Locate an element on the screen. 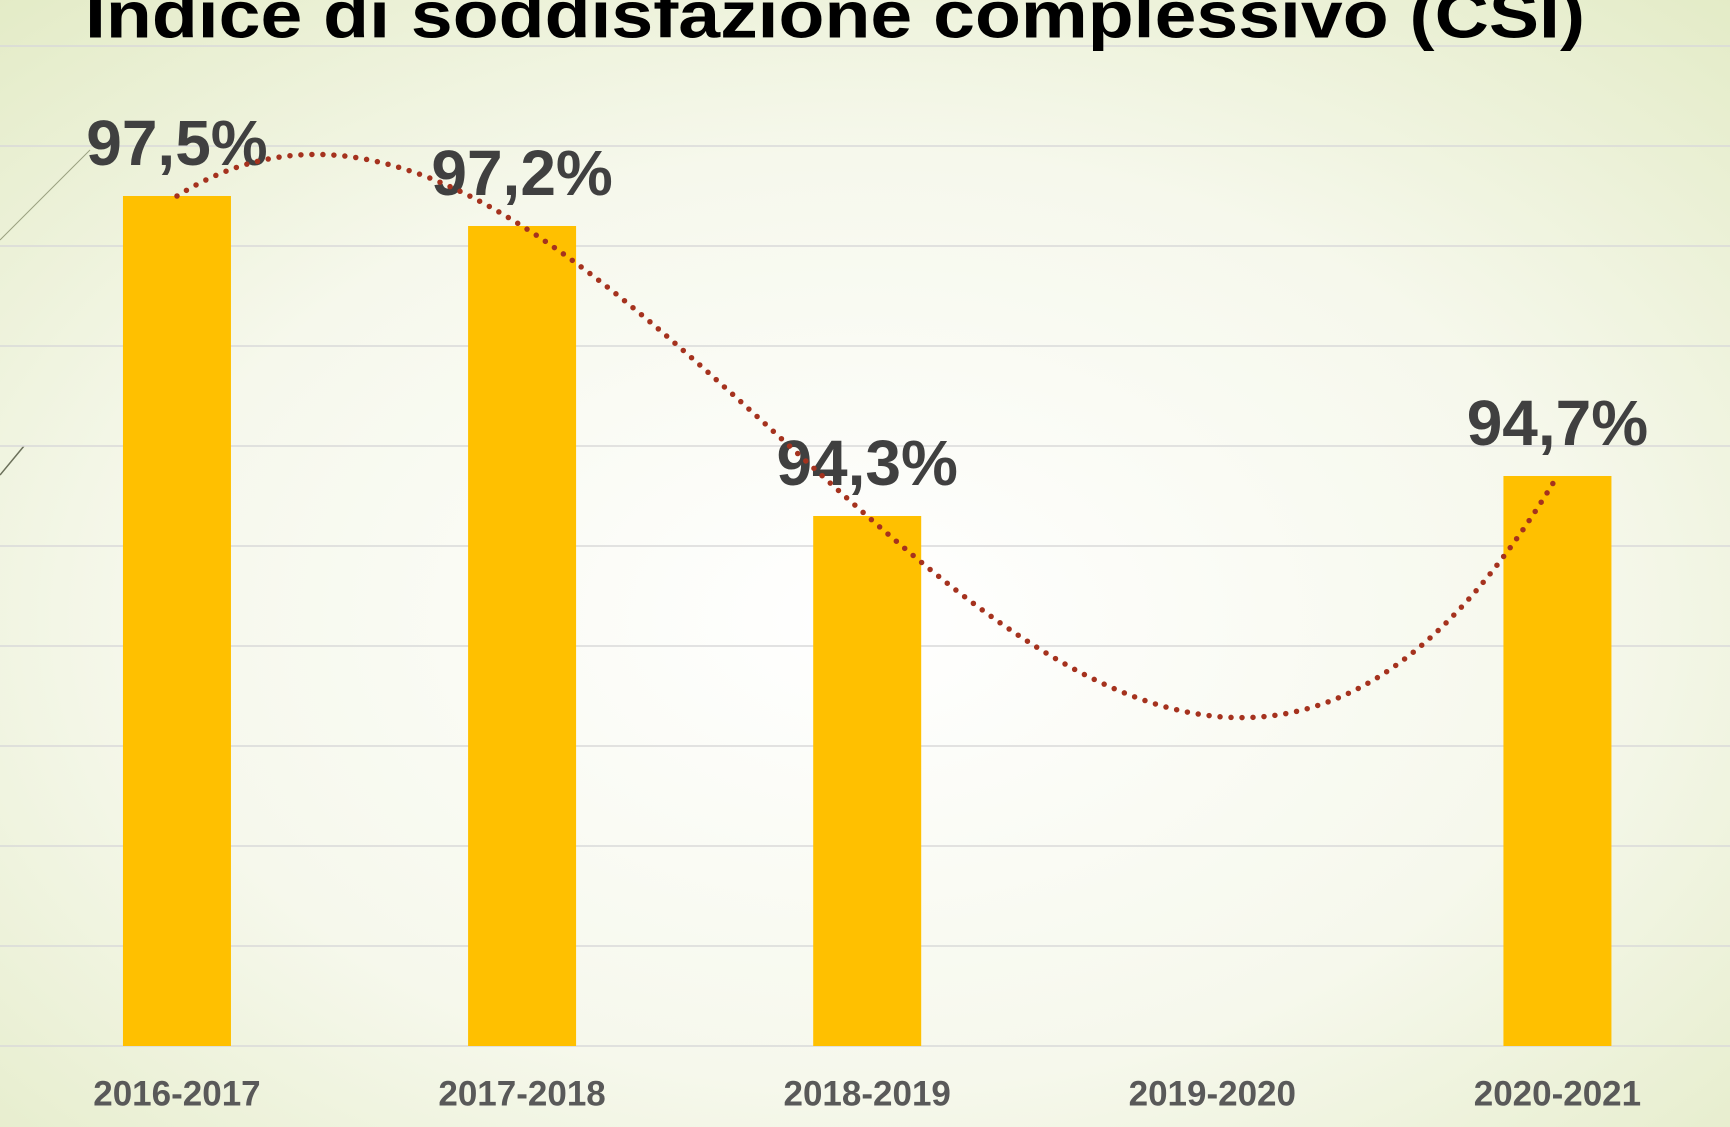 Image resolution: width=1730 pixels, height=1127 pixels. value-label: 97,5% is located at coordinates (176, 143).